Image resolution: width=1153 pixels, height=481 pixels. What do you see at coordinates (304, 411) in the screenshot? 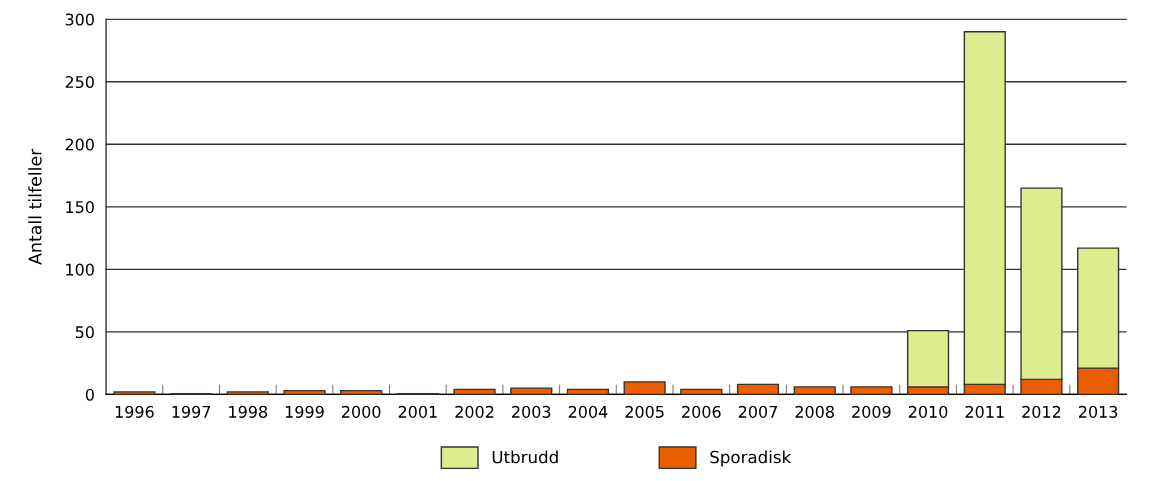
I see `x-tick-label: 1999` at bounding box center [304, 411].